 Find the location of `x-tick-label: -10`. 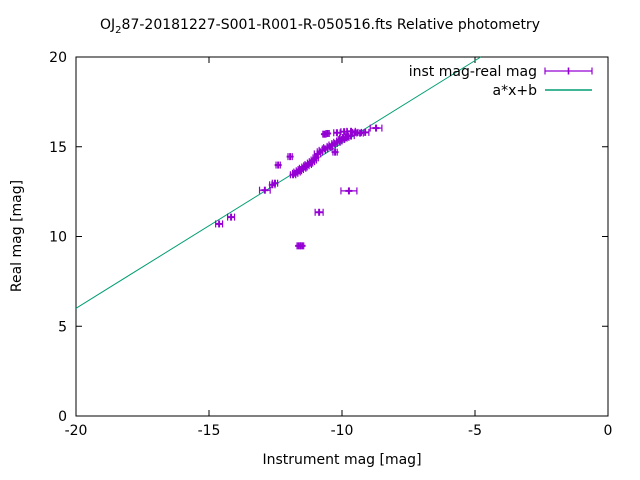

x-tick-label: -10 is located at coordinates (342, 431).